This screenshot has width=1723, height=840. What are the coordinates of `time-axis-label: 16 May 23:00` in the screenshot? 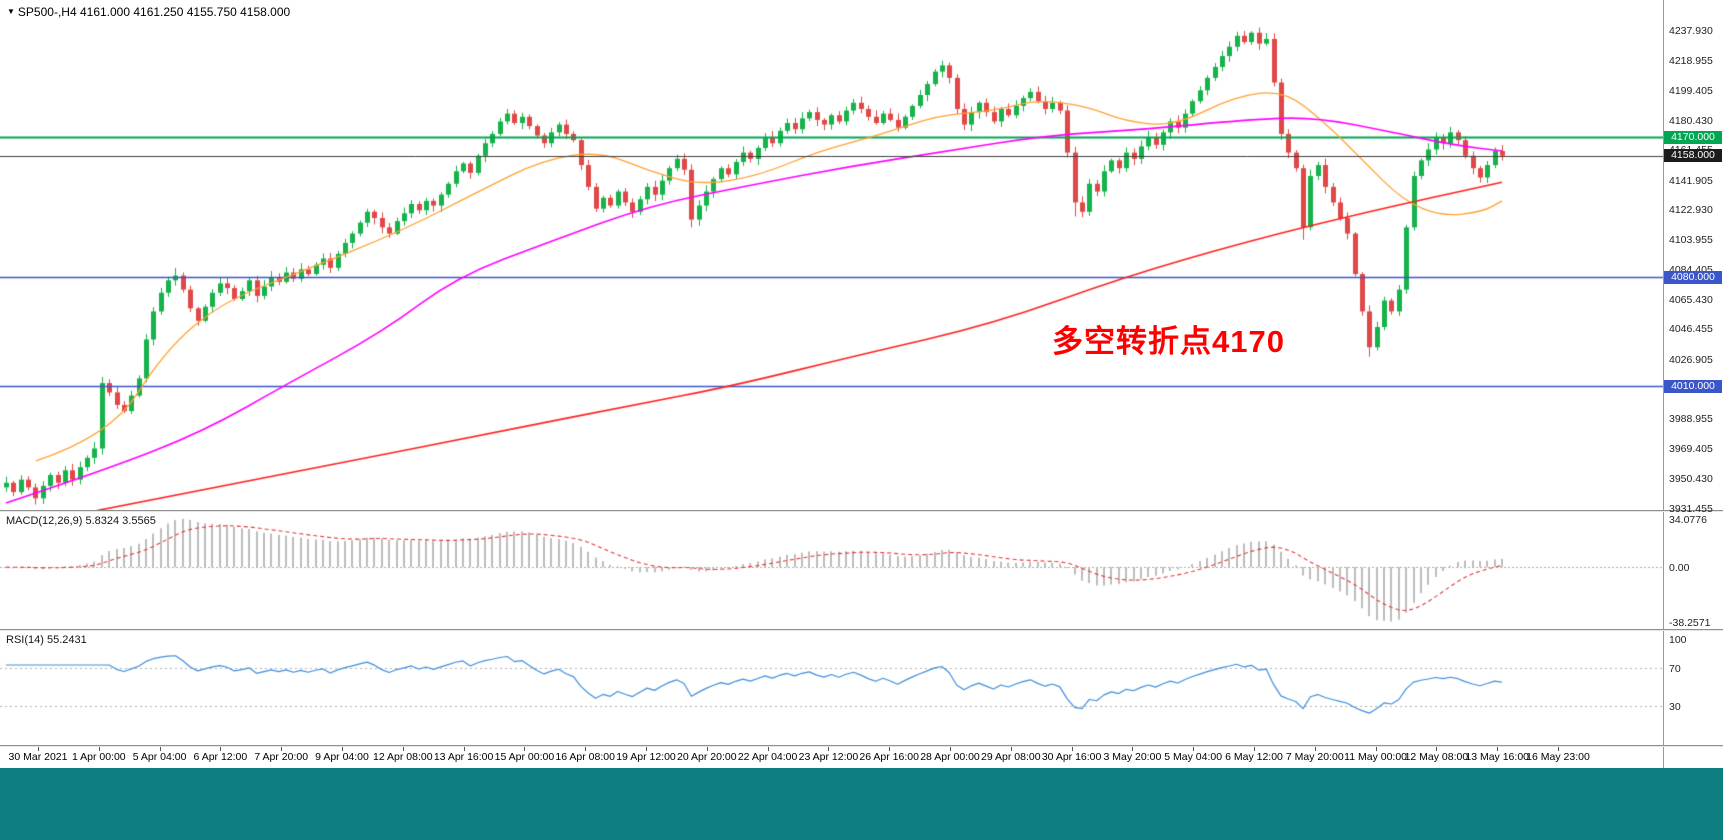 It's located at (1558, 757).